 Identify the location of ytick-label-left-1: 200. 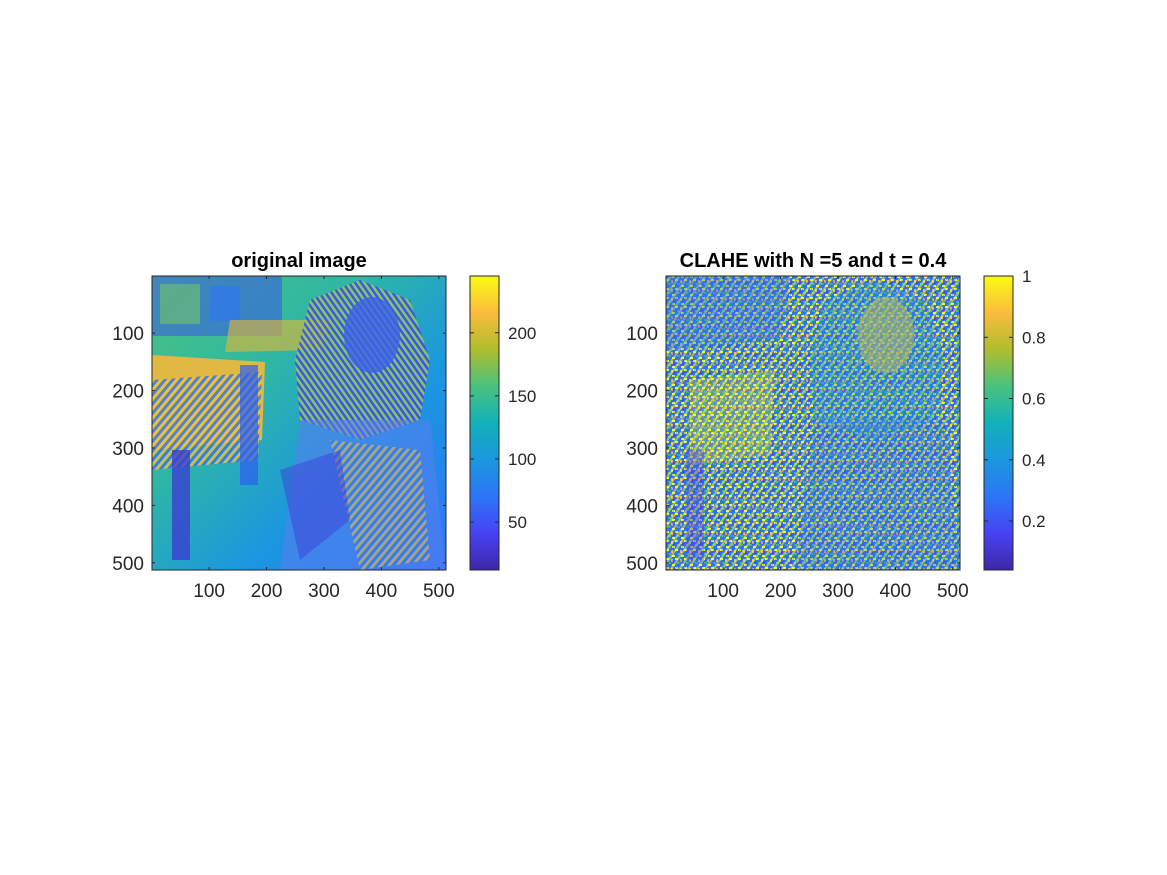
(128, 392).